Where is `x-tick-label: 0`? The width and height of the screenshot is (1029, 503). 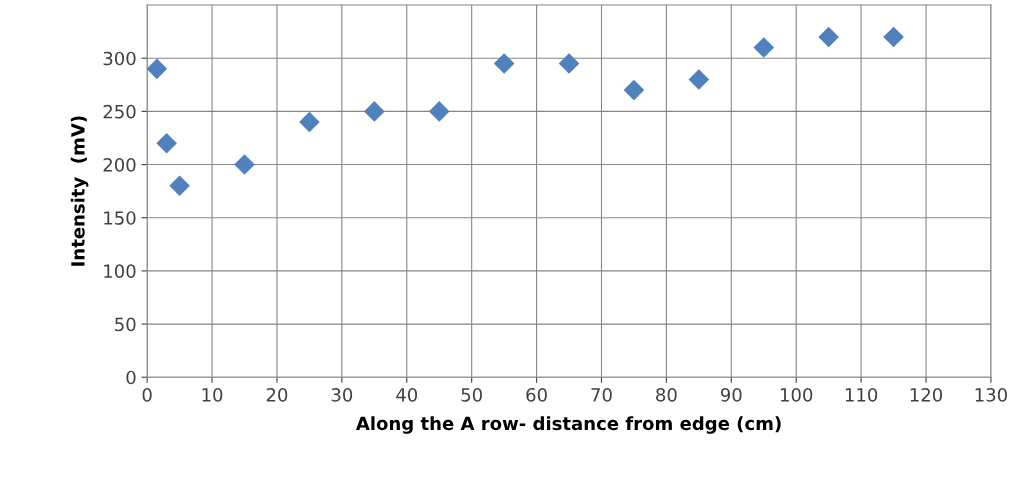 x-tick-label: 0 is located at coordinates (147, 394).